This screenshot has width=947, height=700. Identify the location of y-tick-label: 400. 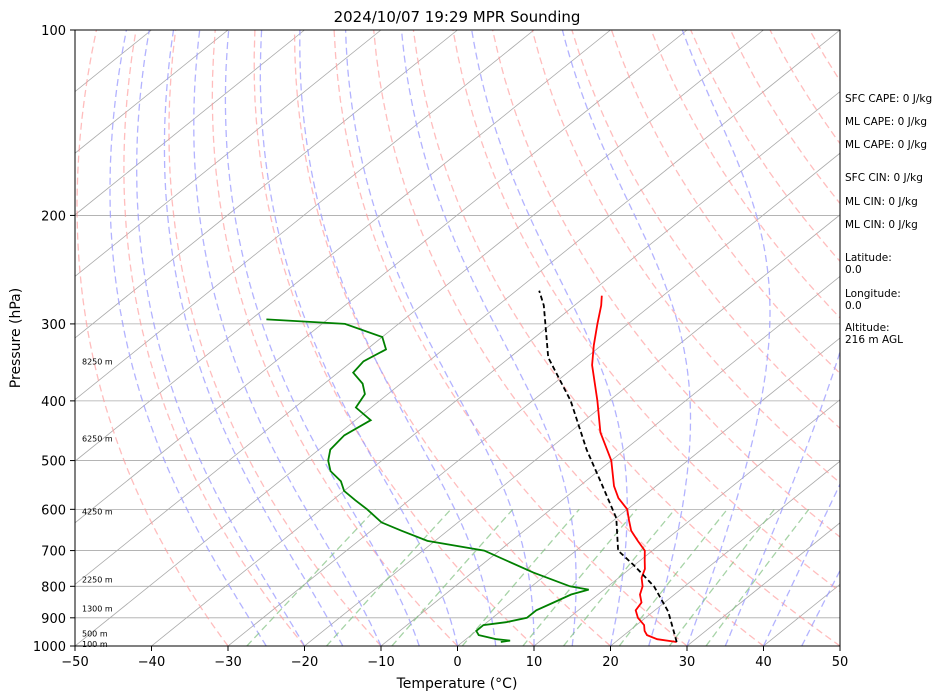
(53, 402).